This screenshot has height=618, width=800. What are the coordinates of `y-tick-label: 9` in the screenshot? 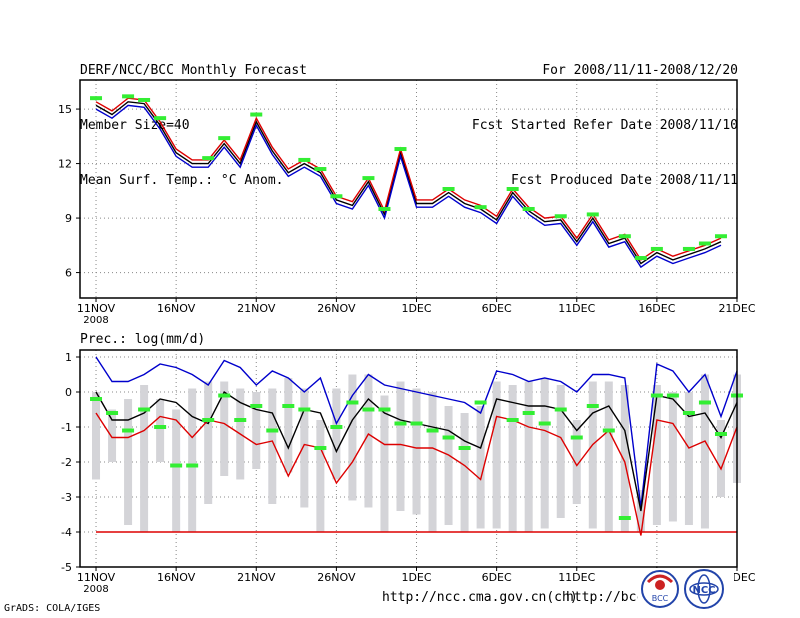 It's located at (68, 218).